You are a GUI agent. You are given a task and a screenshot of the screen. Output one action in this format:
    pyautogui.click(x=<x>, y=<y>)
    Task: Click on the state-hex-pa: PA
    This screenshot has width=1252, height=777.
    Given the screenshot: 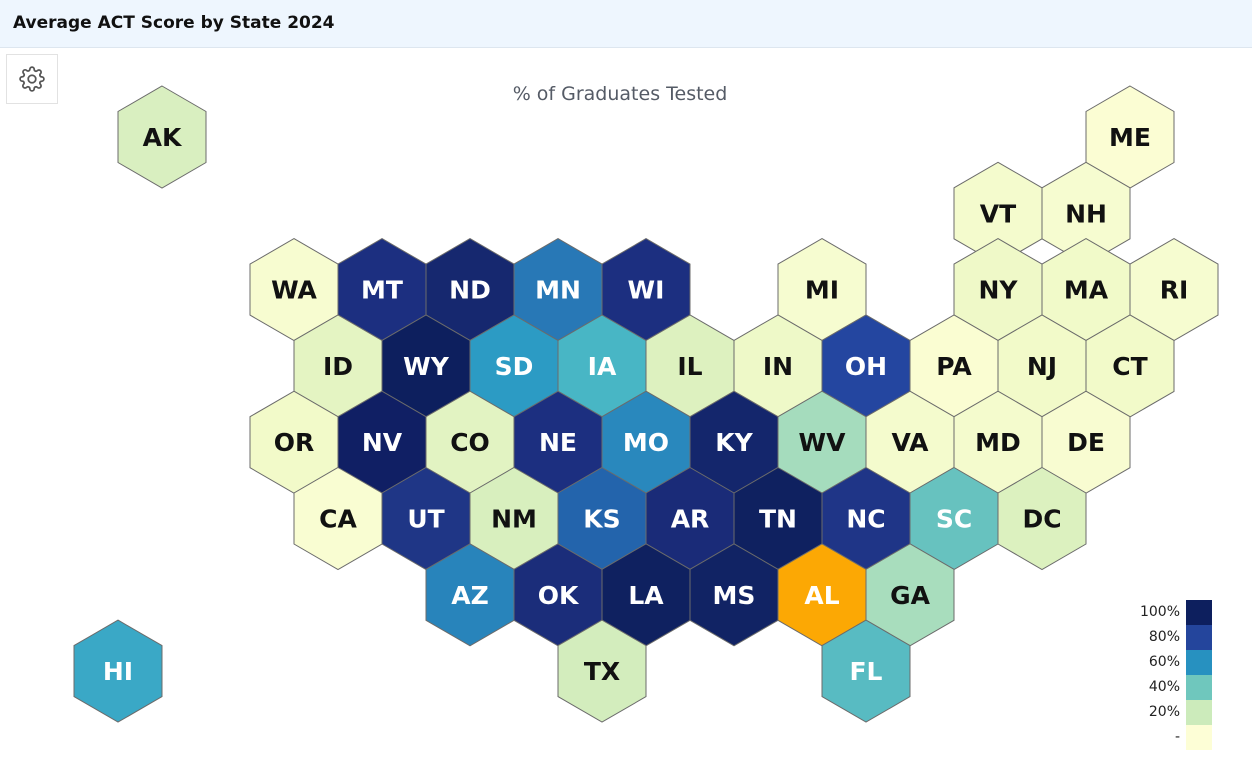 What is the action you would take?
    pyautogui.click(x=954, y=366)
    